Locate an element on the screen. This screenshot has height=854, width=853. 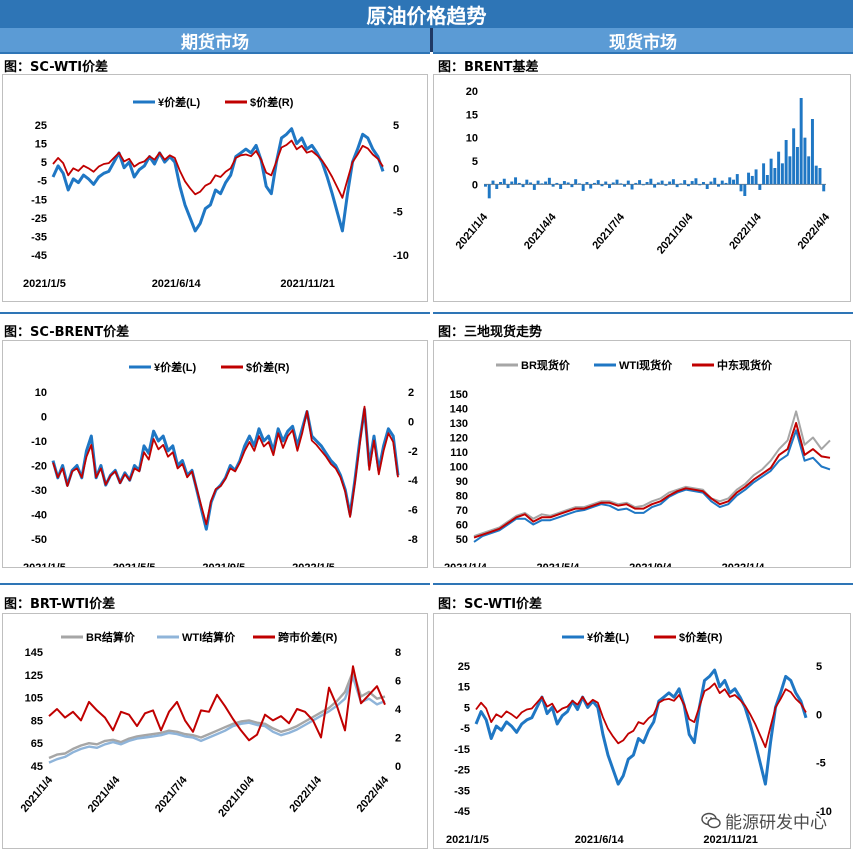
y-tick-label: 25 is located at coordinates (41, 126).